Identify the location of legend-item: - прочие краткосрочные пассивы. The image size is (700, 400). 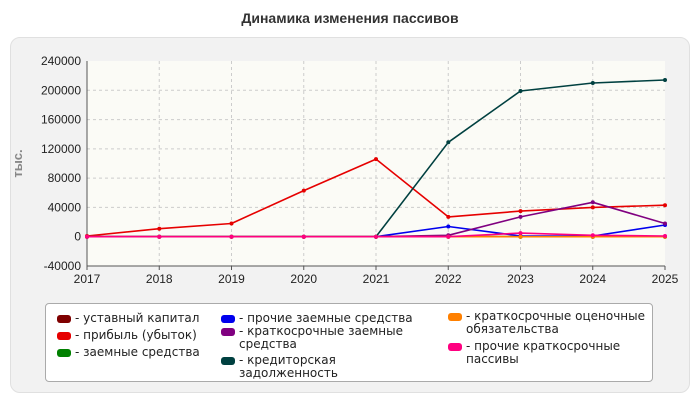
(548, 353).